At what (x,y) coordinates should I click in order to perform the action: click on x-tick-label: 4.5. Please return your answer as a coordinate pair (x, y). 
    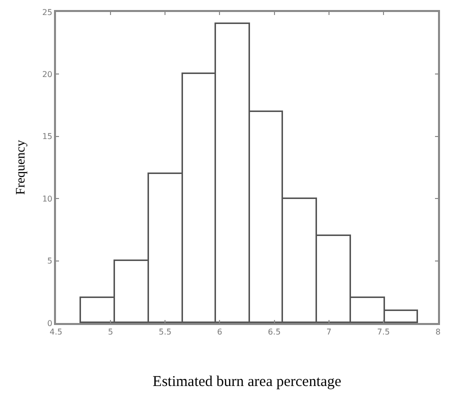
    Looking at the image, I should click on (56, 332).